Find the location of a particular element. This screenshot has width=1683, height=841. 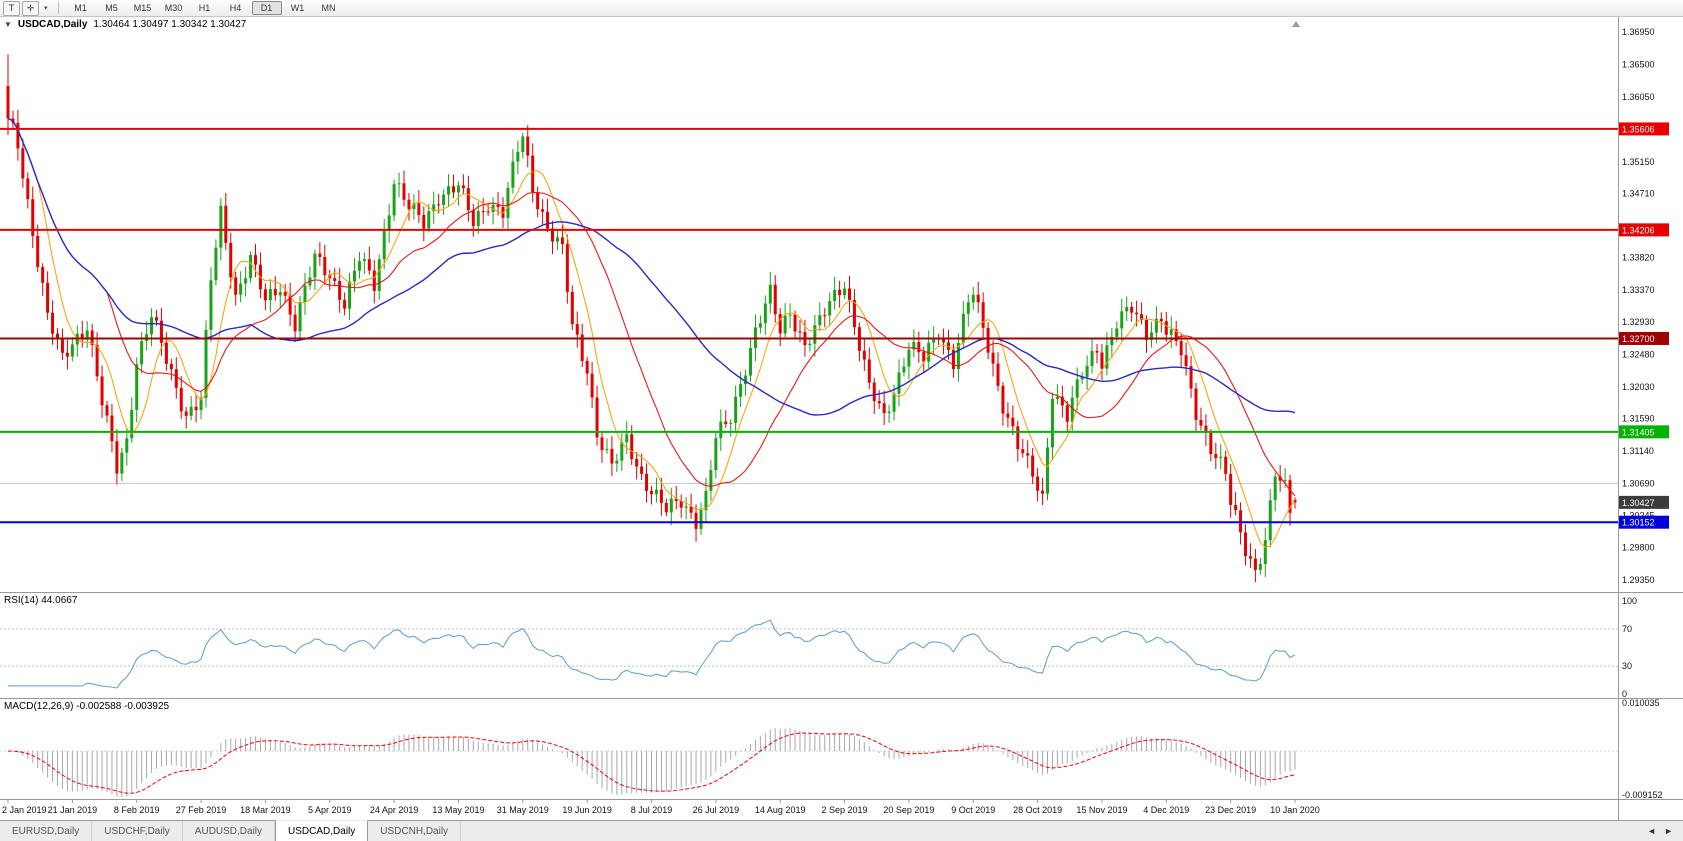

x-axis-label: 15 Nov 2019 is located at coordinates (1101, 810).